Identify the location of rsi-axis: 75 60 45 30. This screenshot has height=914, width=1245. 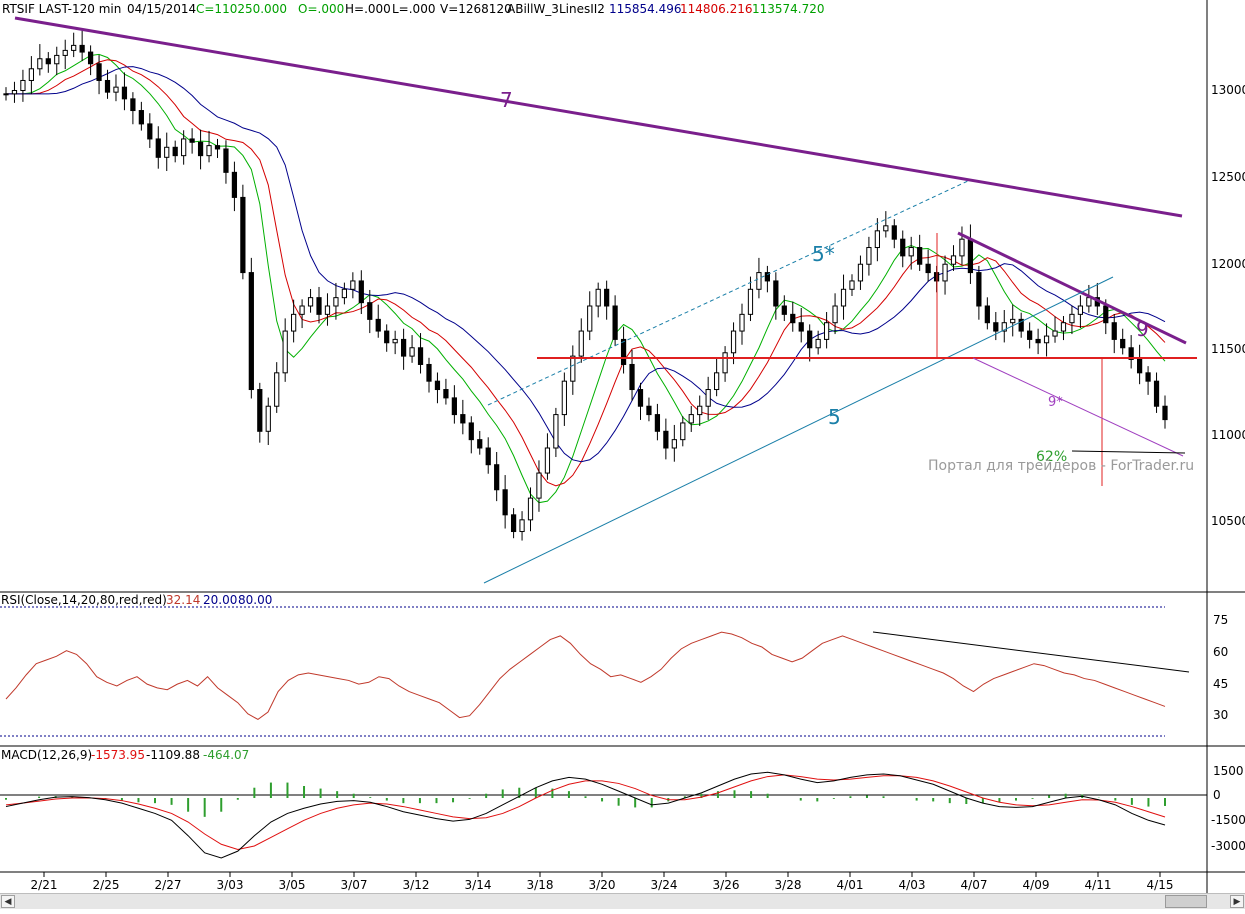
(1220, 667).